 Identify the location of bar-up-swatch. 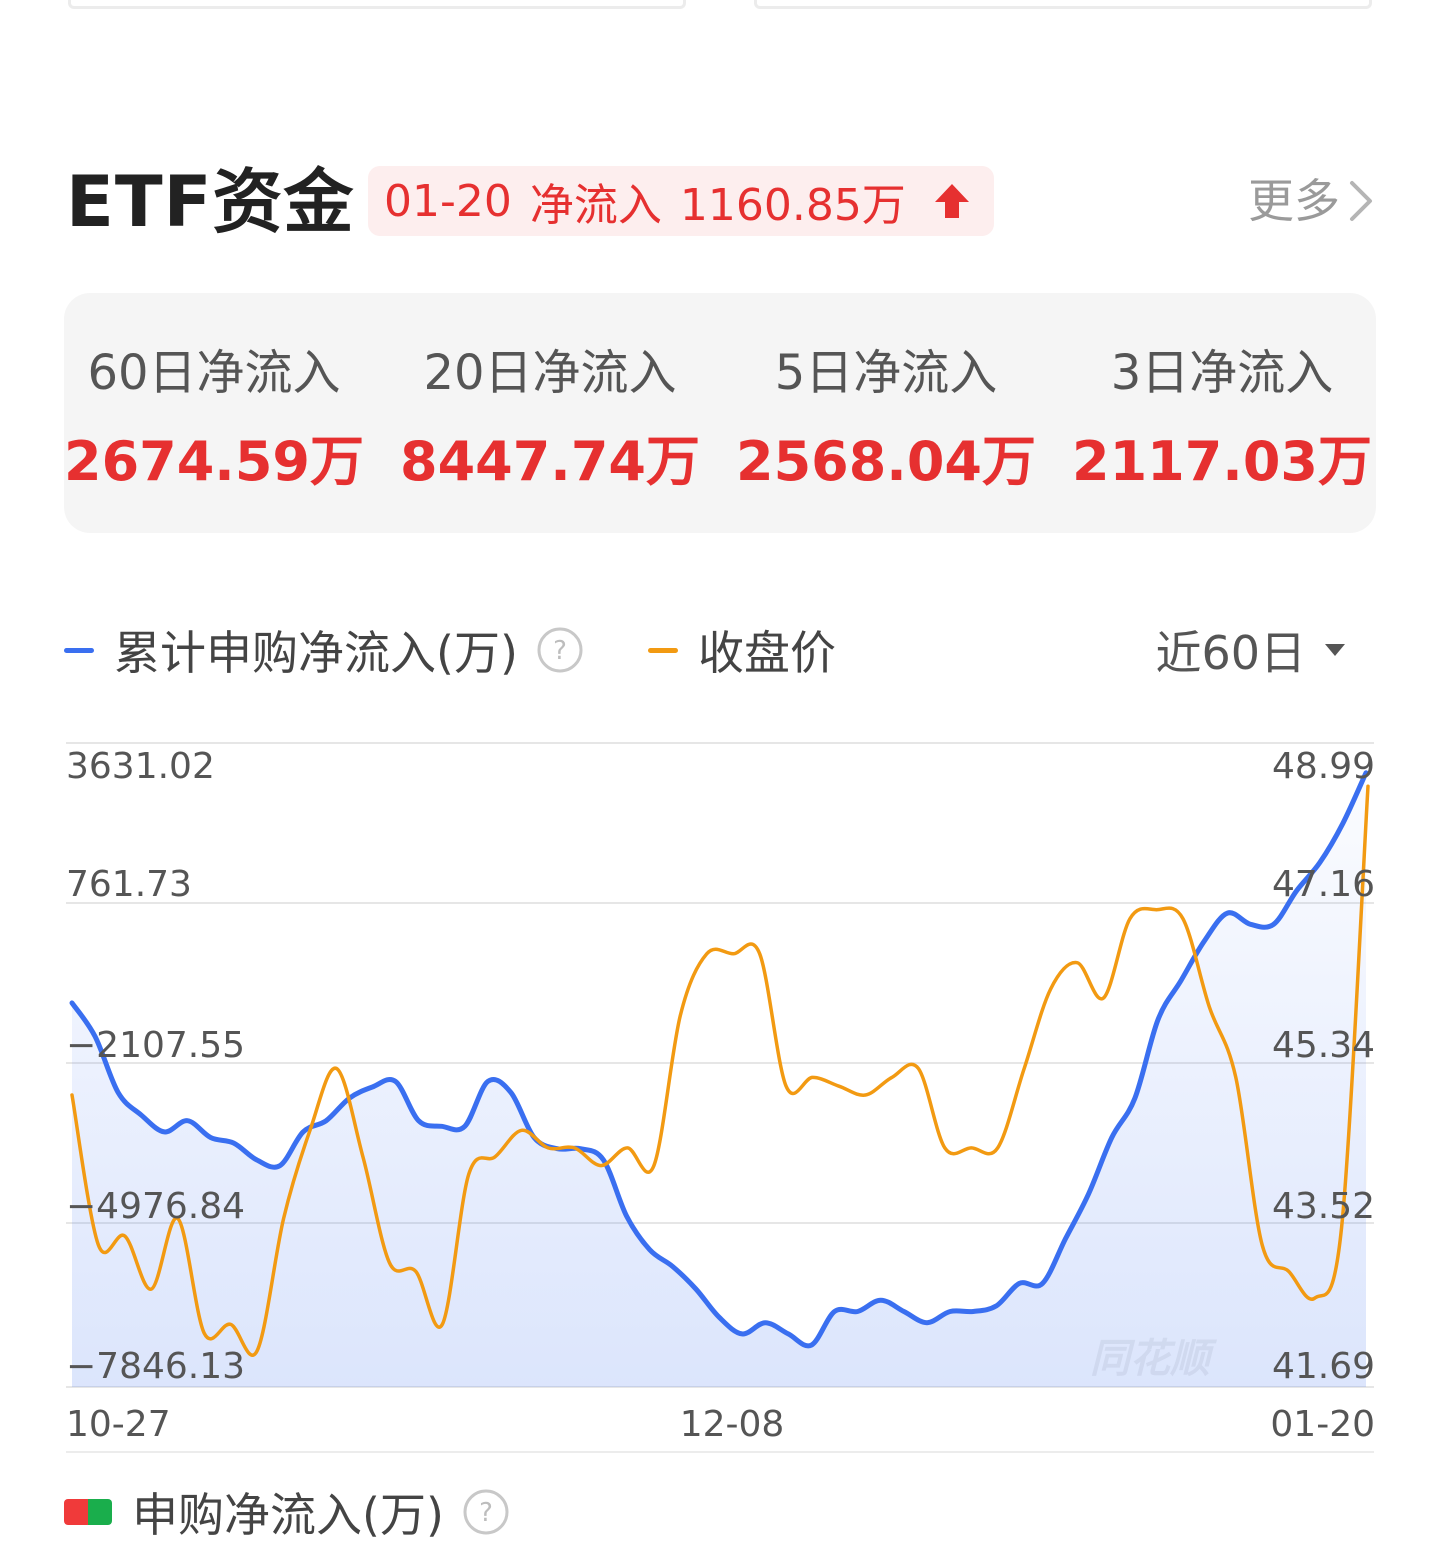
(76, 1512).